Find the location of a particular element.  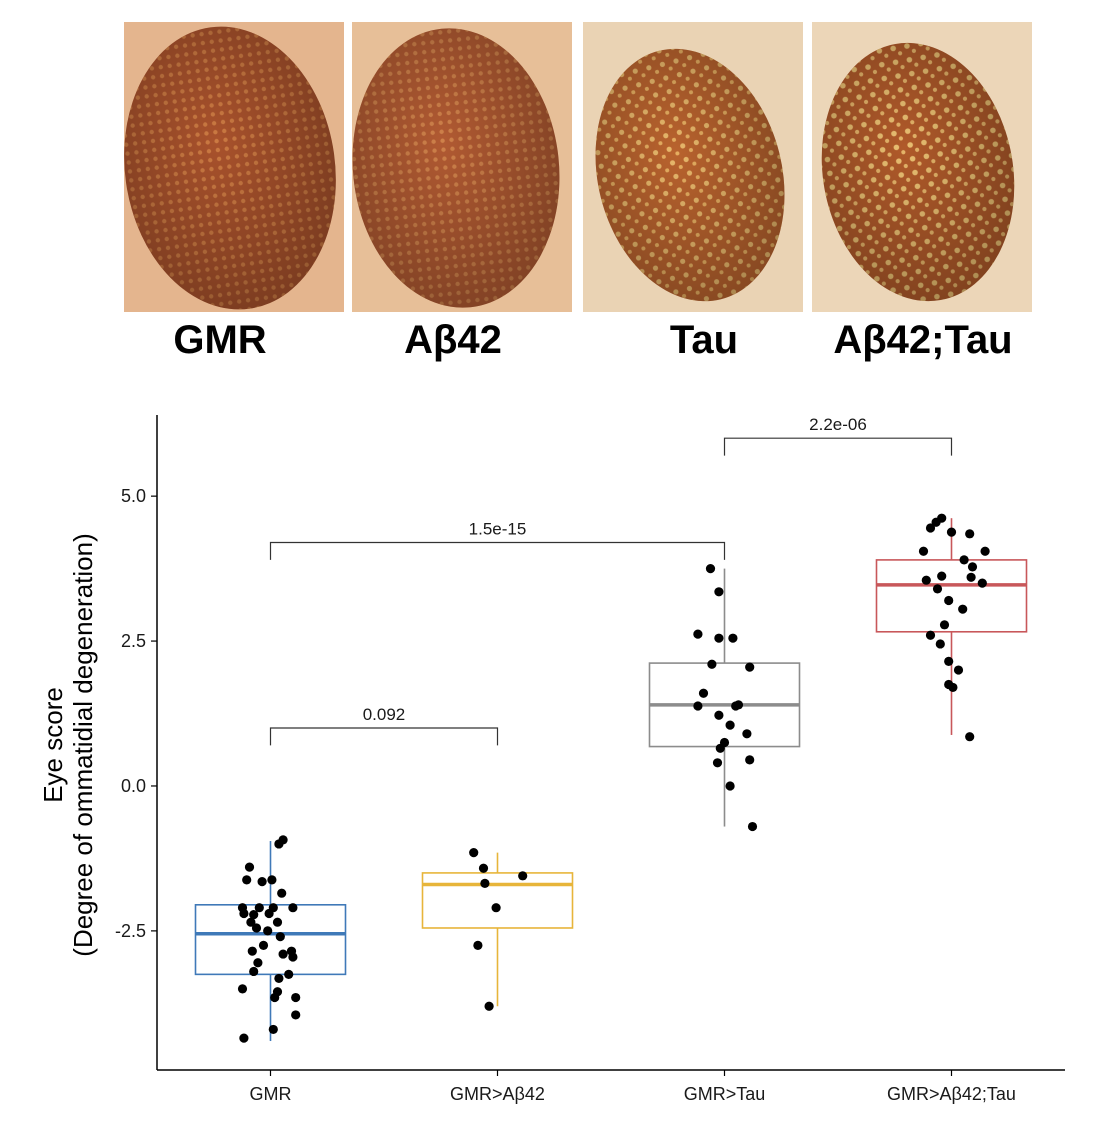

eye-photo-gmr is located at coordinates (234, 167).